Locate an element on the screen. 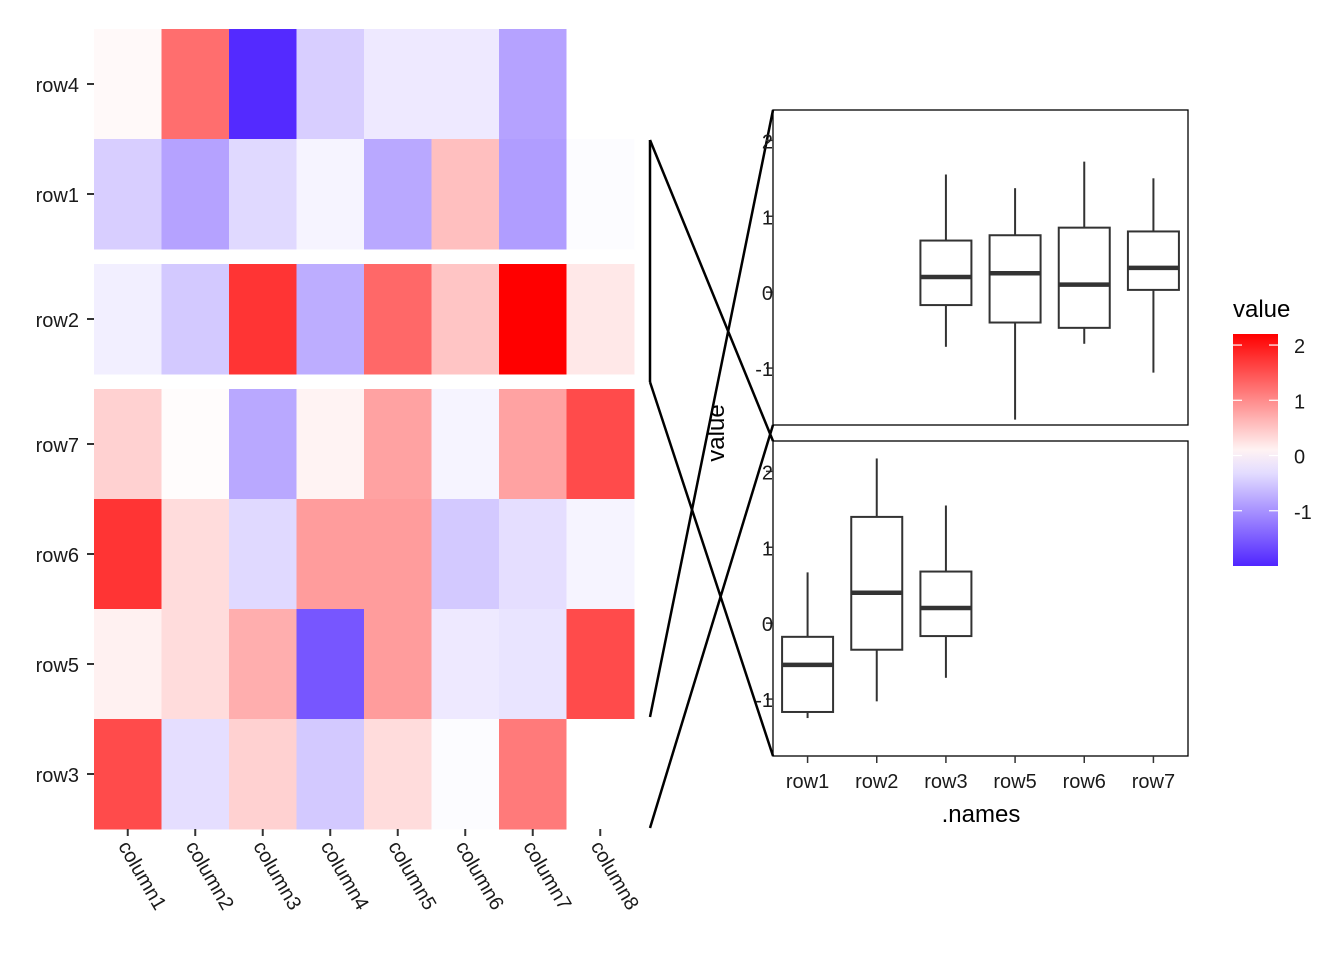  x-tick-label: row2 is located at coordinates (876, 782).